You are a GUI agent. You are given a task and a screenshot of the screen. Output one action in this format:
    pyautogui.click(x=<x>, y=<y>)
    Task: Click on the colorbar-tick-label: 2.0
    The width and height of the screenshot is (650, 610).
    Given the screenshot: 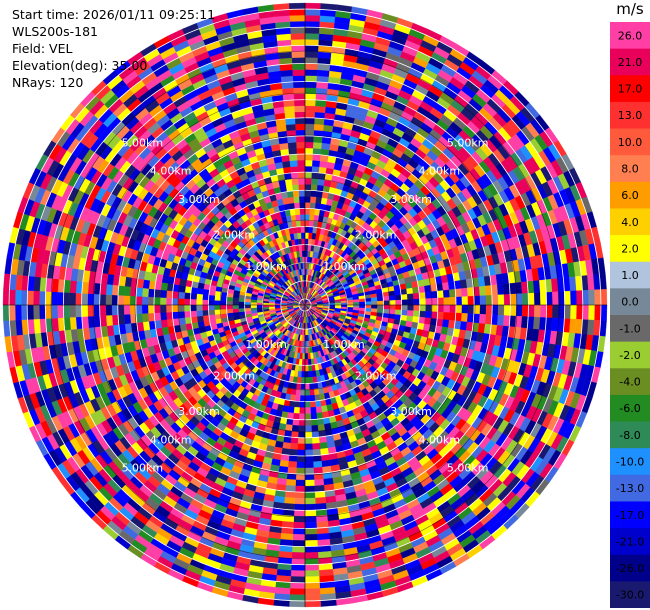 What is the action you would take?
    pyautogui.click(x=630, y=248)
    